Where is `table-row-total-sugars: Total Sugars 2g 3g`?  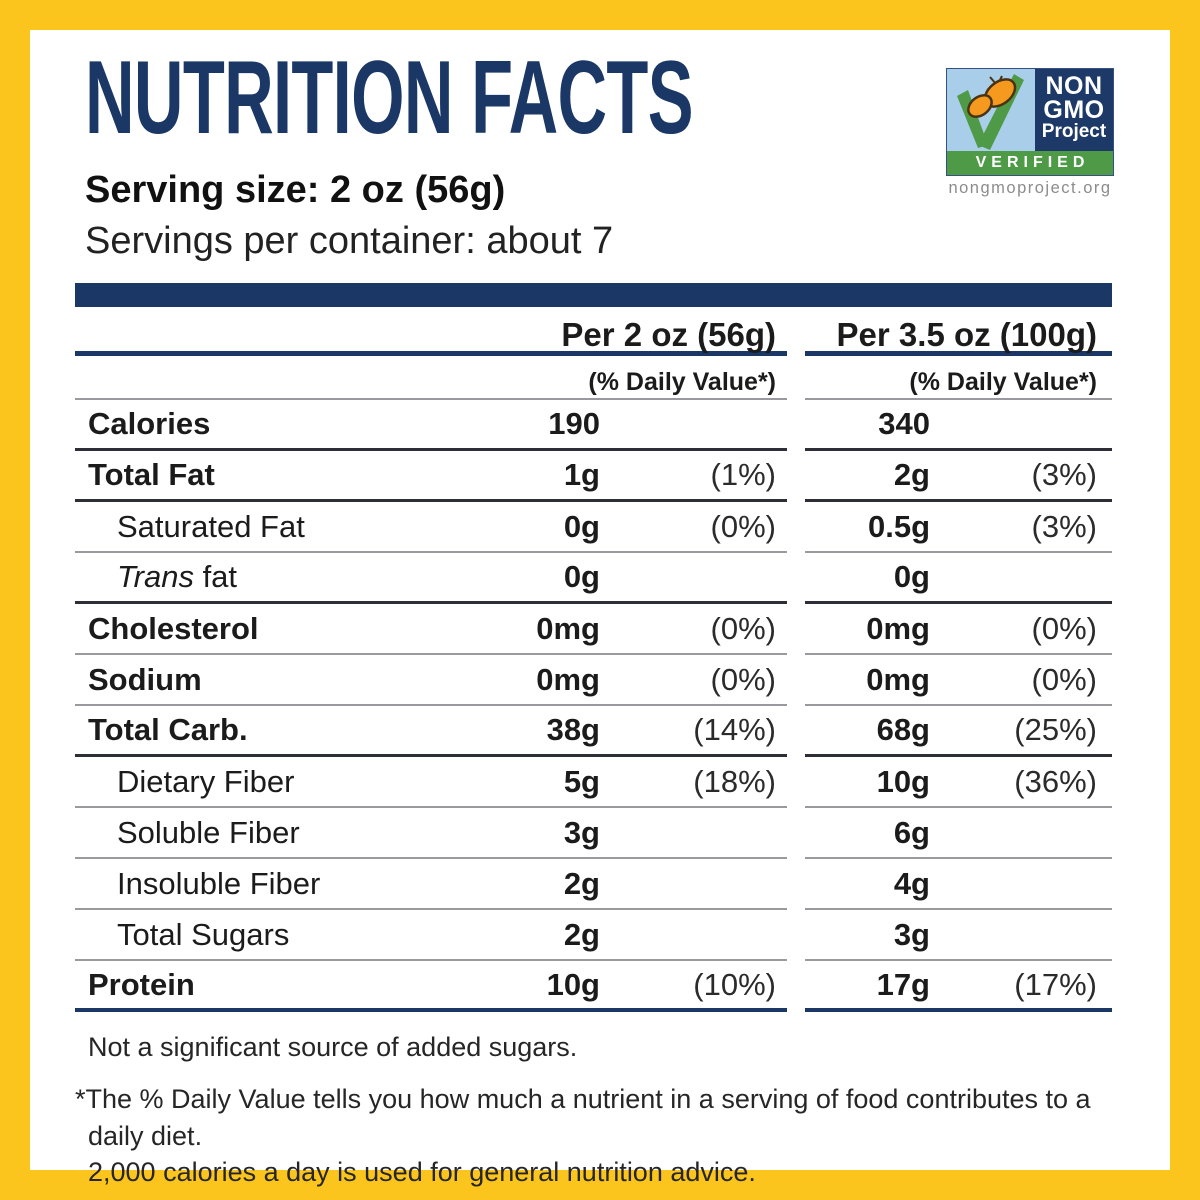
table-row-total-sugars: Total Sugars 2g 3g is located at coordinates (593, 936).